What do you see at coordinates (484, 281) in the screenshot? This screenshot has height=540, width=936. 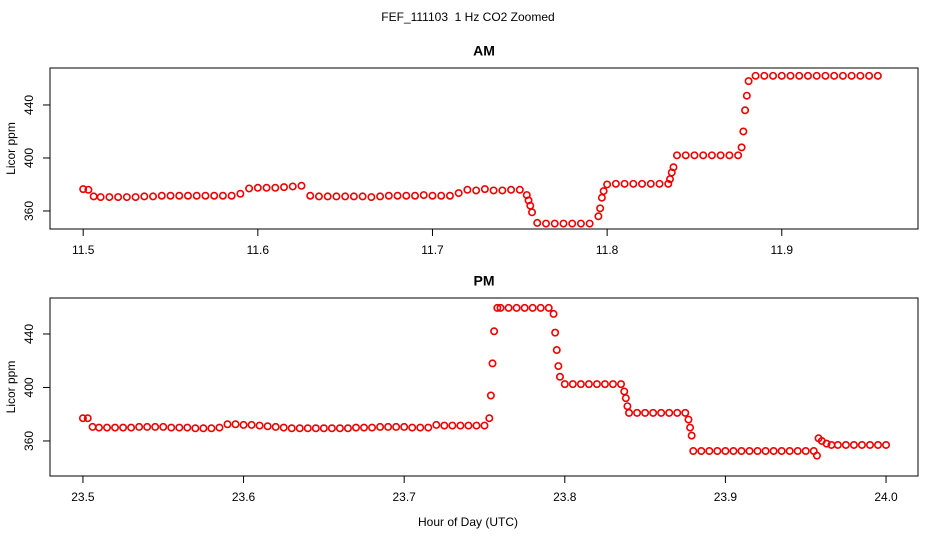 I see `panel-title: PM` at bounding box center [484, 281].